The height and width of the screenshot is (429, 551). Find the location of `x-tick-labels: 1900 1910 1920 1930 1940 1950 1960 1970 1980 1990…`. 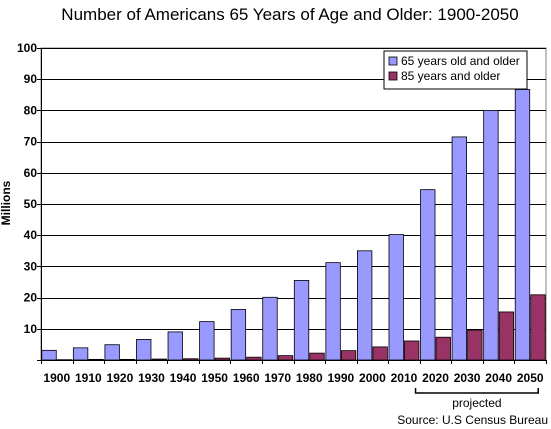

x-tick-labels: 1900 1910 1920 1930 1940 1950 1960 1970 1980 1990… is located at coordinates (293, 378).